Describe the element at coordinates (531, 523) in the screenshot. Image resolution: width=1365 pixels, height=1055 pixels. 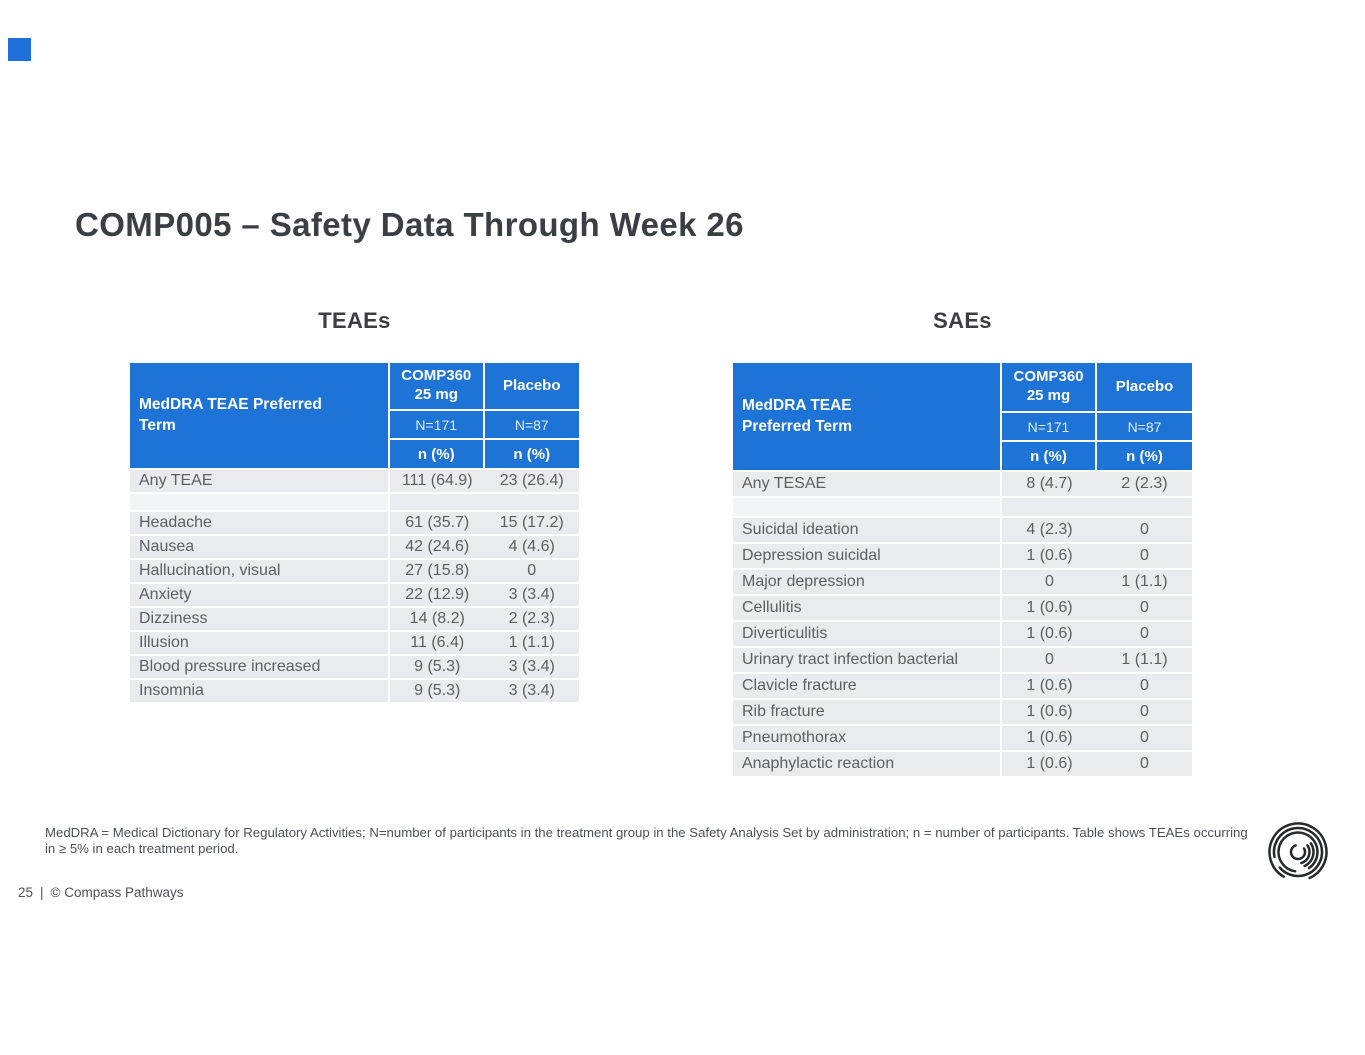
I see `placebo-value: 15 (17.2)` at that location.